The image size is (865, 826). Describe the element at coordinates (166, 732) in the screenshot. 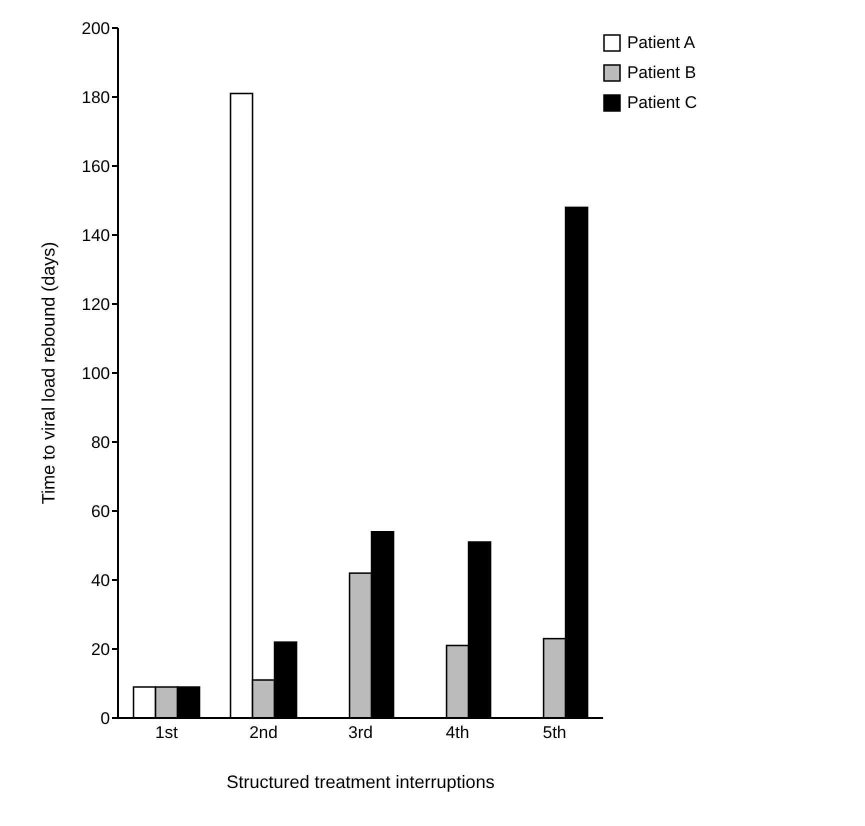

I see `x-tick-label: 1st` at that location.